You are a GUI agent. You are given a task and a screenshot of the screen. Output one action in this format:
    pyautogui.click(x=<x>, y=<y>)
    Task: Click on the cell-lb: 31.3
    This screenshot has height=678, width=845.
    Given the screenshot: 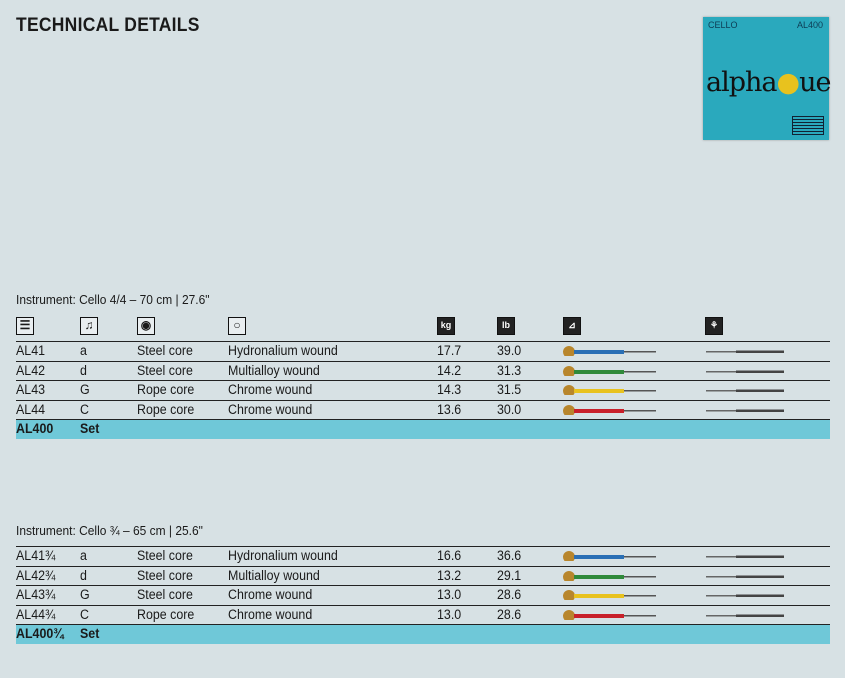 What is the action you would take?
    pyautogui.click(x=509, y=370)
    